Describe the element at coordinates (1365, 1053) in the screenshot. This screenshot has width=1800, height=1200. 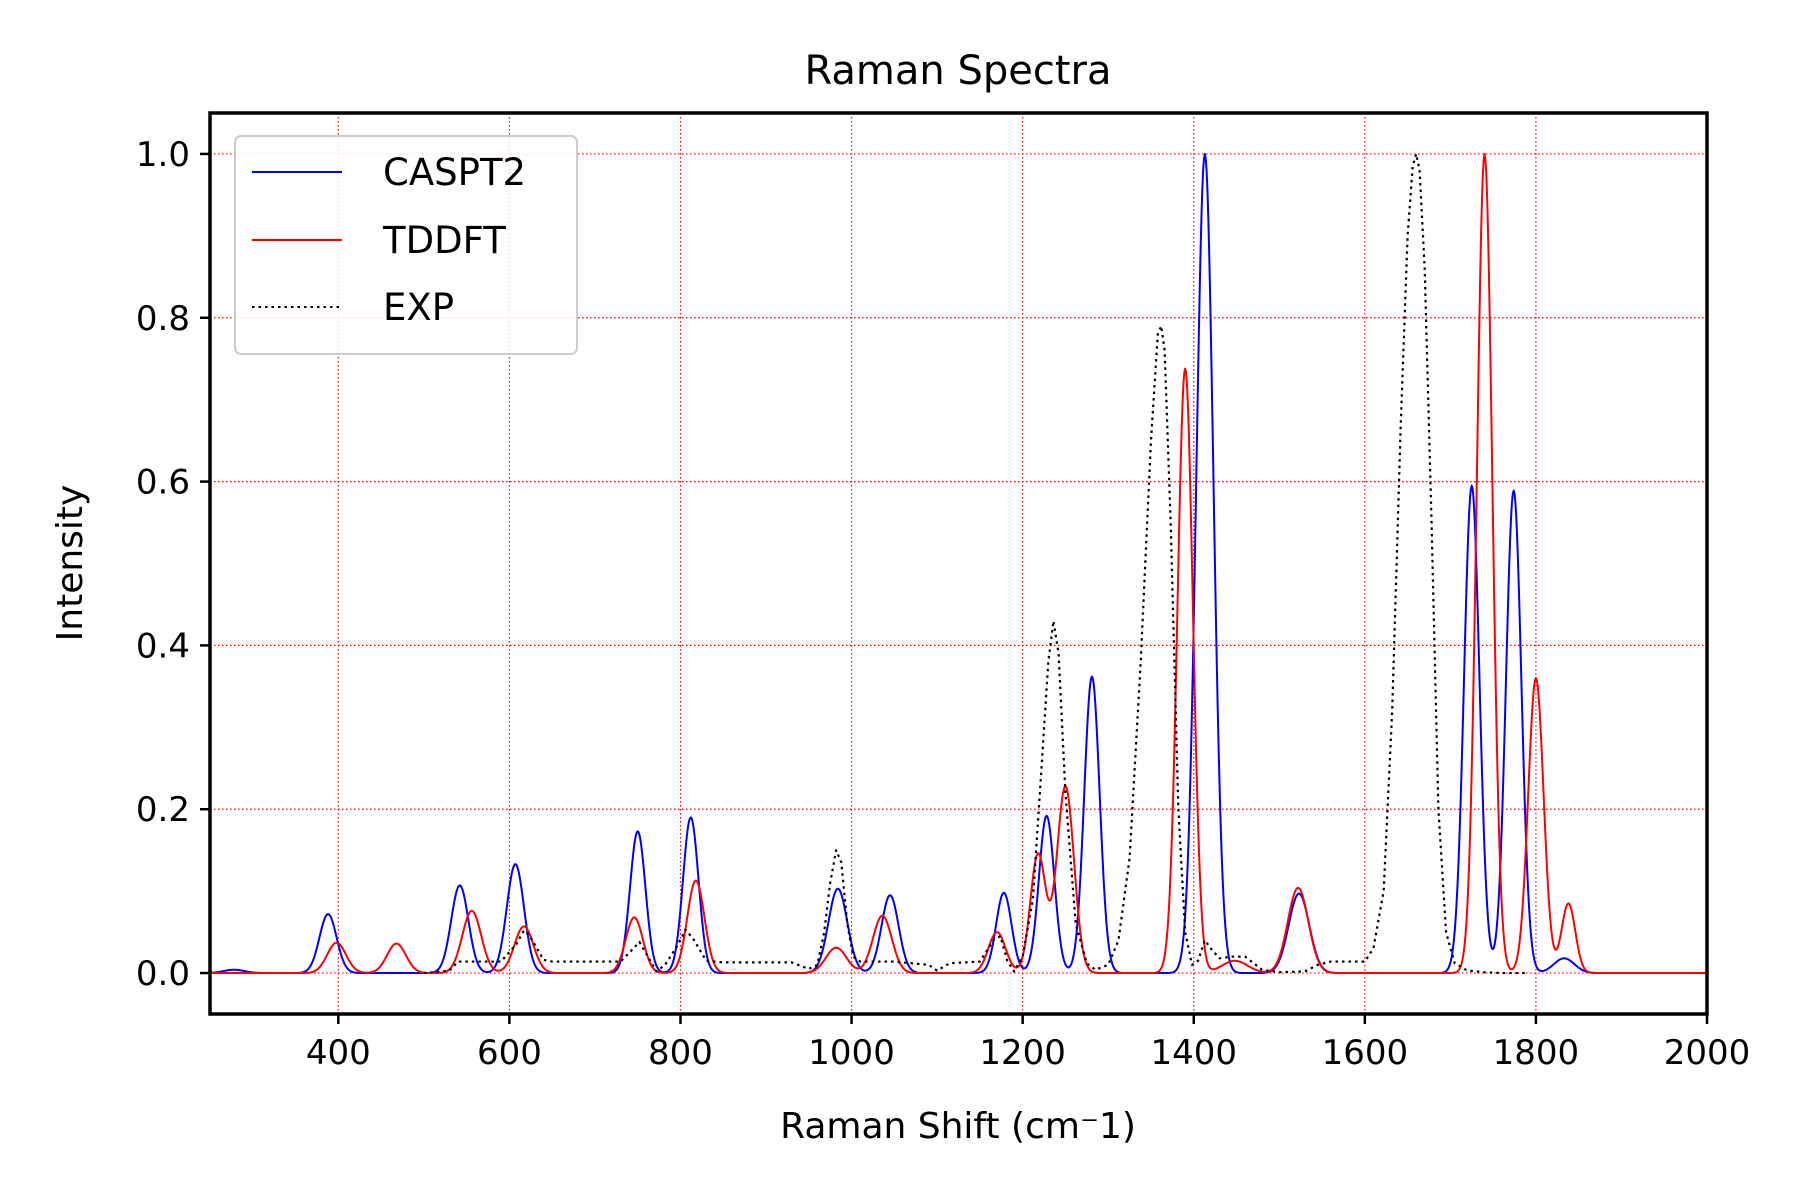
I see `x-tick-label: 1600` at that location.